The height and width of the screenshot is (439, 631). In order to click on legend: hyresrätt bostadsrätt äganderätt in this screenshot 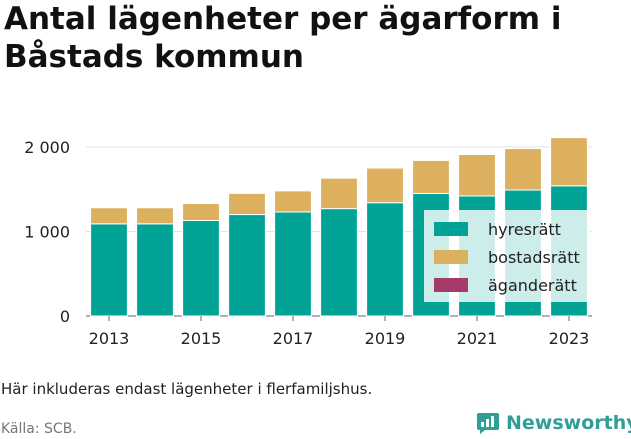, I will do `click(507, 256)`.